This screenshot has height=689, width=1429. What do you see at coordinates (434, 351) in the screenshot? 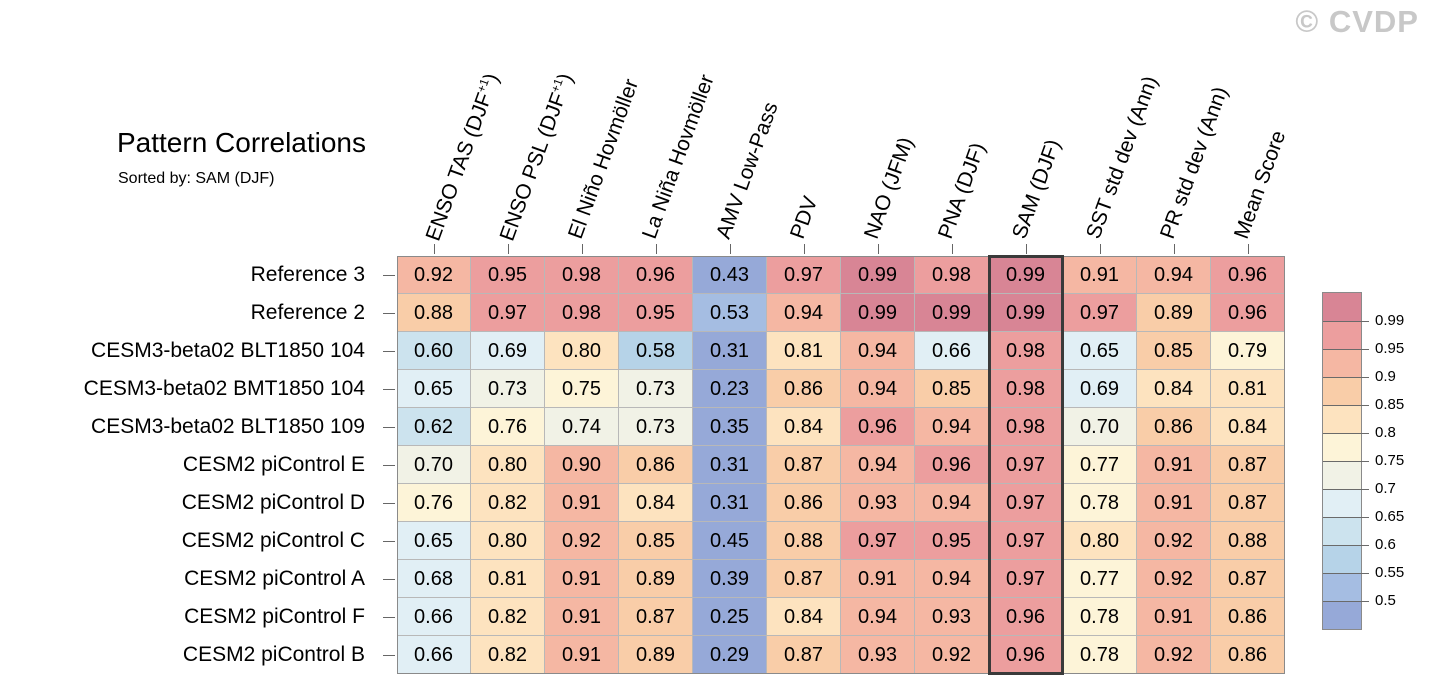
I see `heatmap-cell: 0.60` at bounding box center [434, 351].